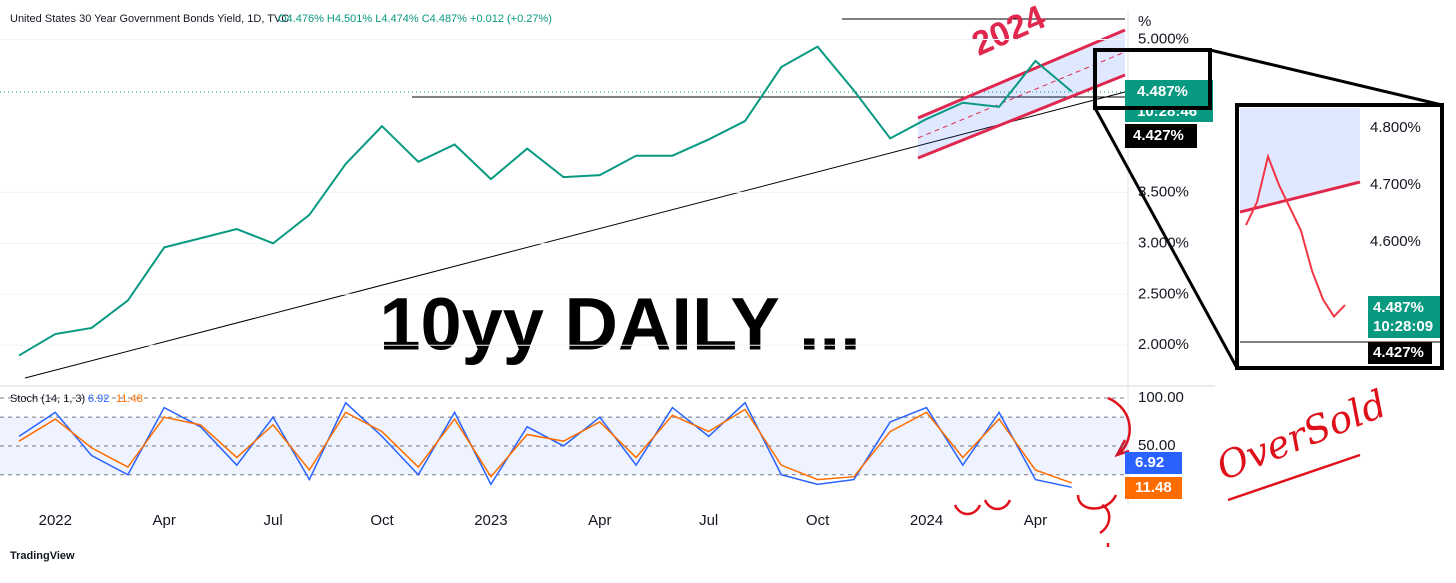 Image resolution: width=1456 pixels, height=583 pixels. Describe the element at coordinates (490, 520) in the screenshot. I see `x-tick-label: 2023` at that location.